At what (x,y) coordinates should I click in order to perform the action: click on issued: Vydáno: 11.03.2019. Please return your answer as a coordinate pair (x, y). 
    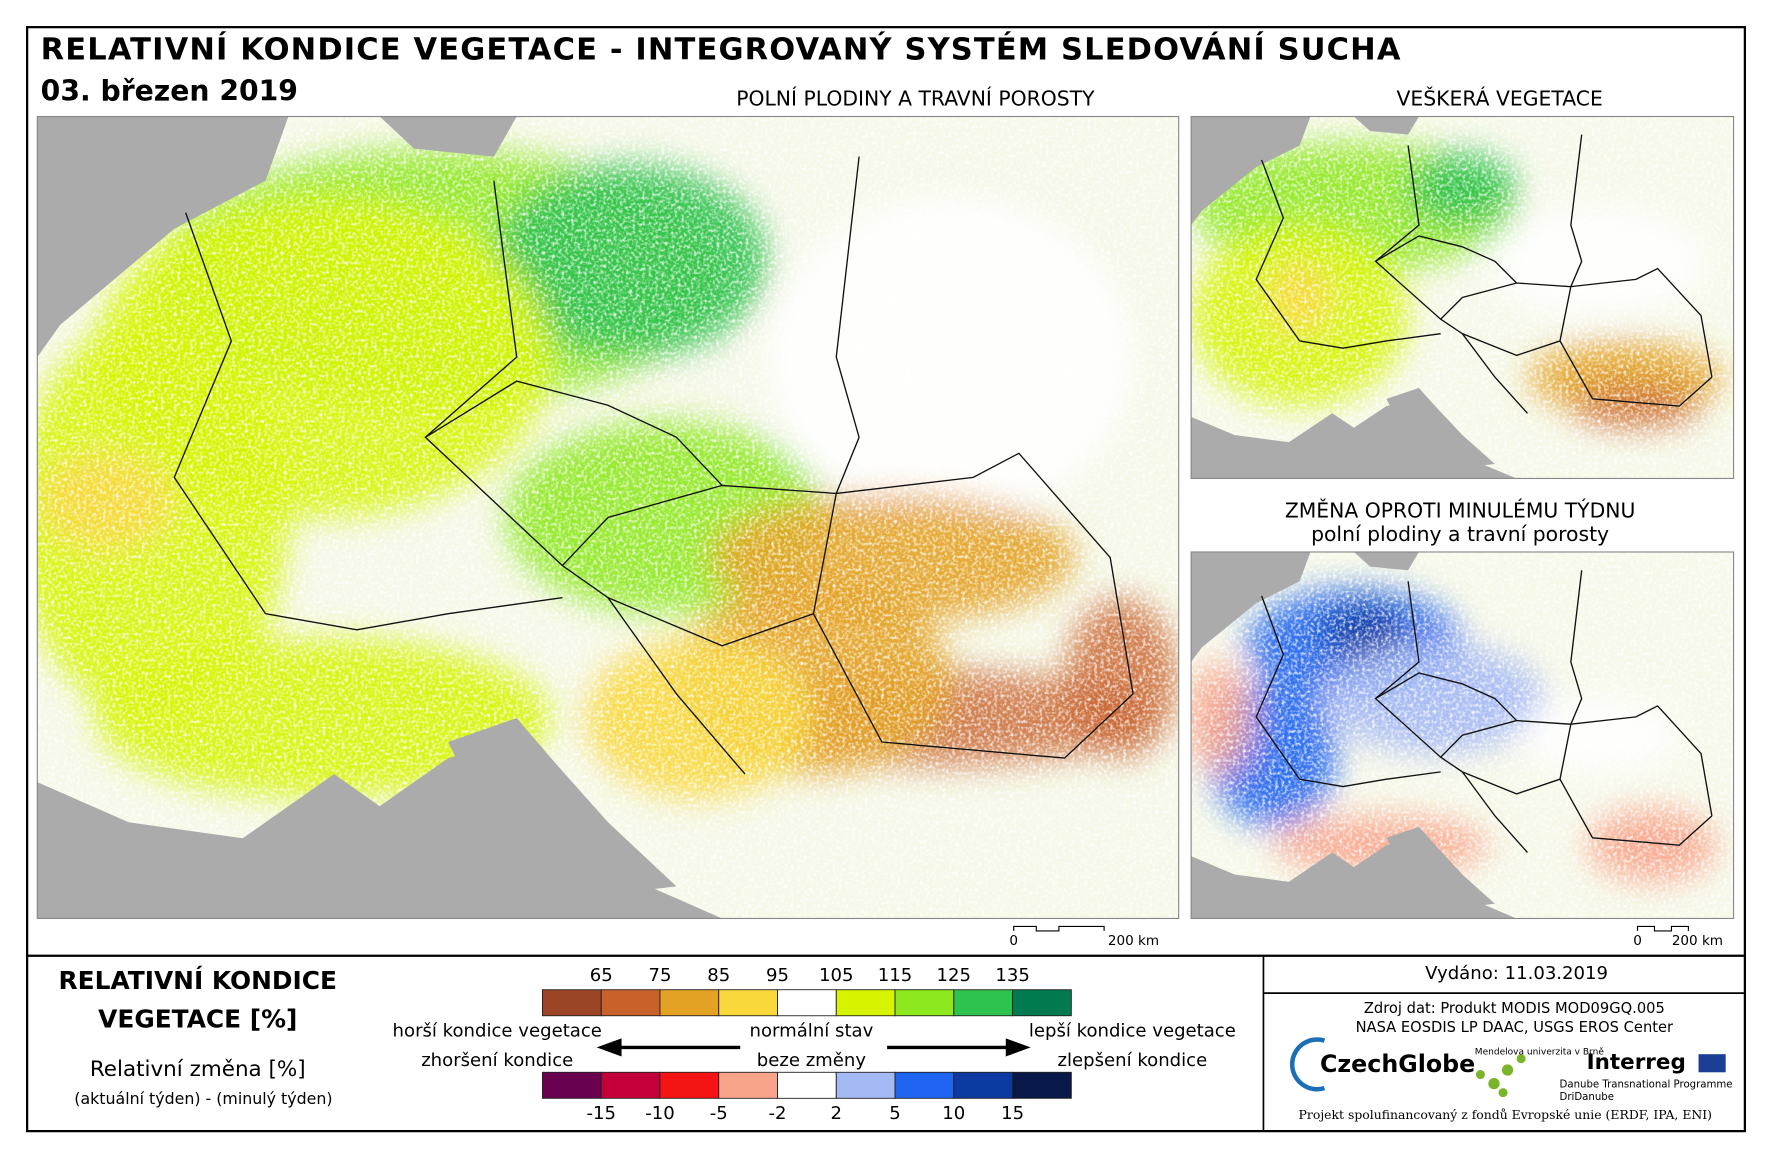
    Looking at the image, I should click on (1516, 973).